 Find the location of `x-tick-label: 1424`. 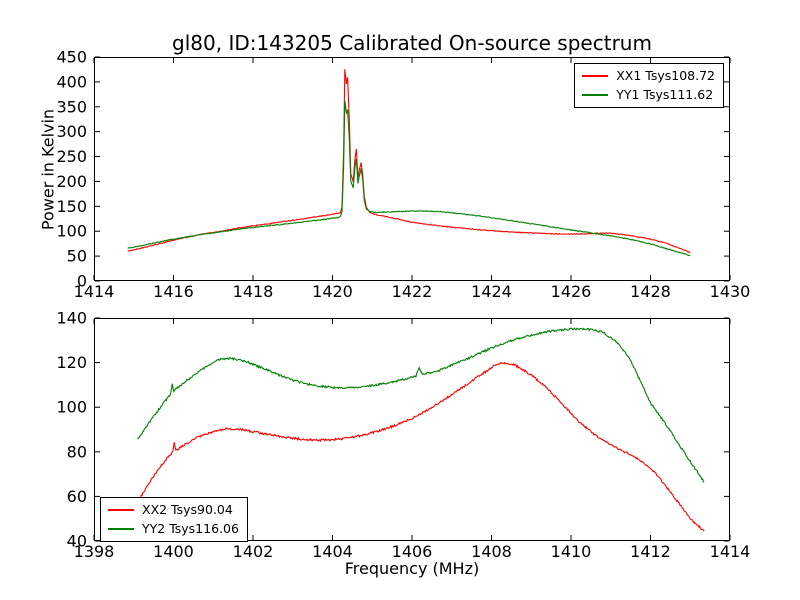

x-tick-label: 1424 is located at coordinates (491, 291).